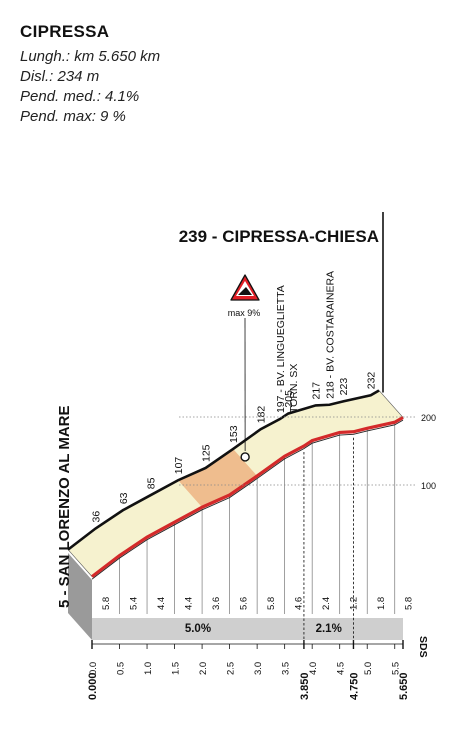 The height and width of the screenshot is (730, 452). I want to click on length-stat: Lungh.: km 5.650 km, so click(90, 56).